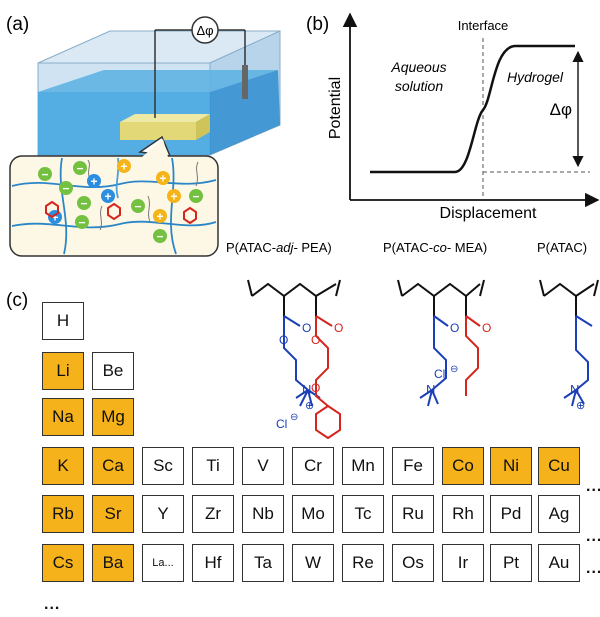 The width and height of the screenshot is (600, 617). I want to click on element-cell-sc: Sc, so click(163, 466).